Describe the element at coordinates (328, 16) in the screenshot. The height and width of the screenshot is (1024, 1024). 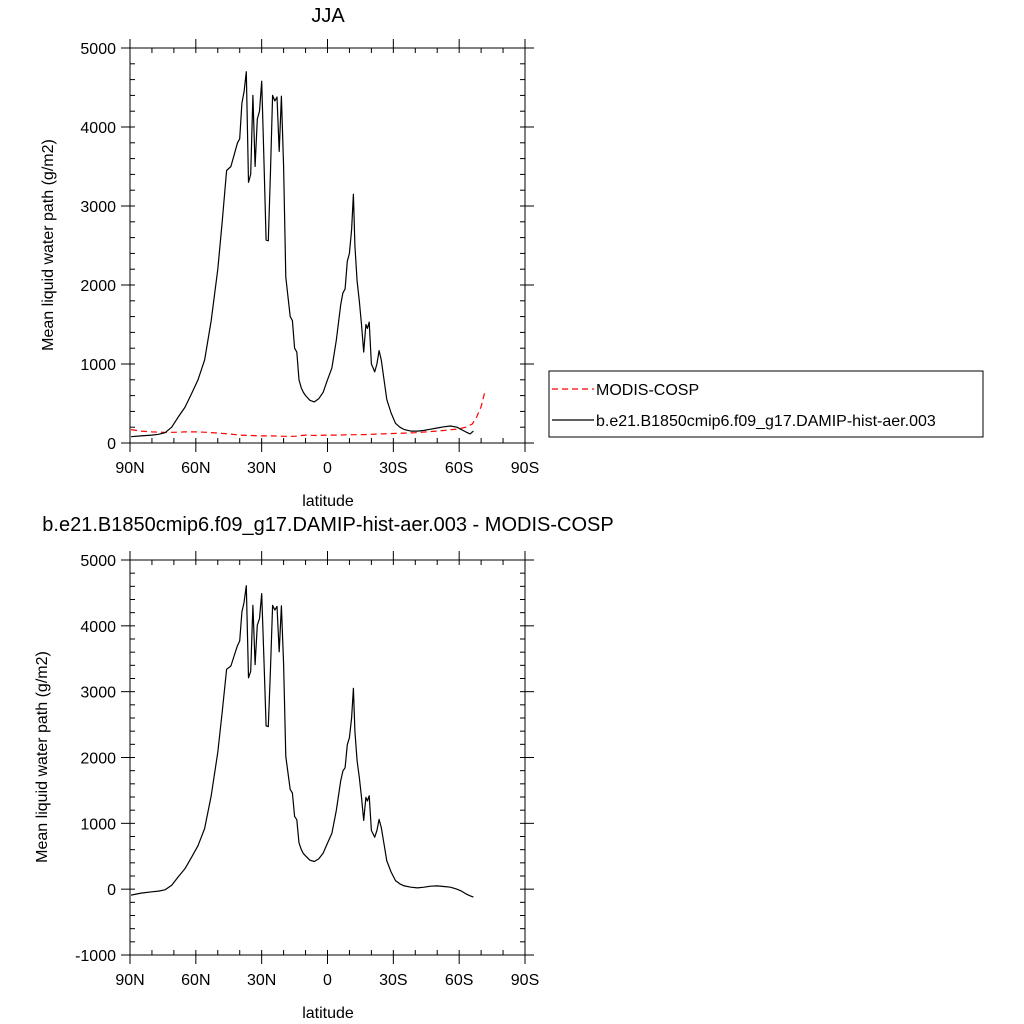
I see `chart-title: JJA` at that location.